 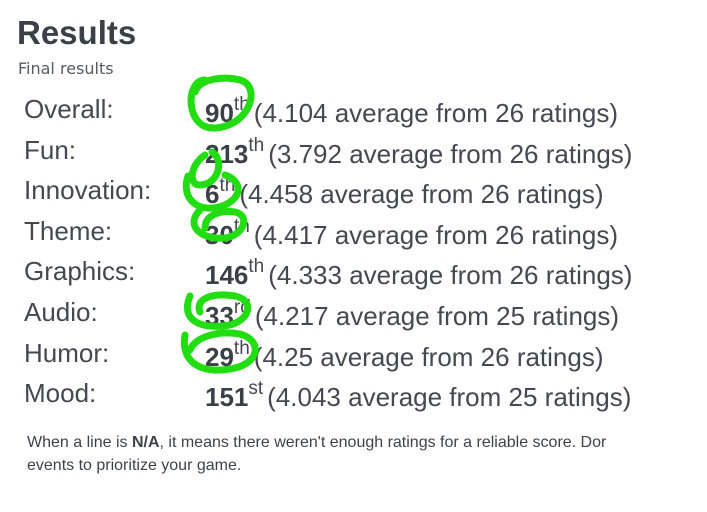 I want to click on rating-detail: (4.217 average from 25 ratings), so click(x=437, y=316).